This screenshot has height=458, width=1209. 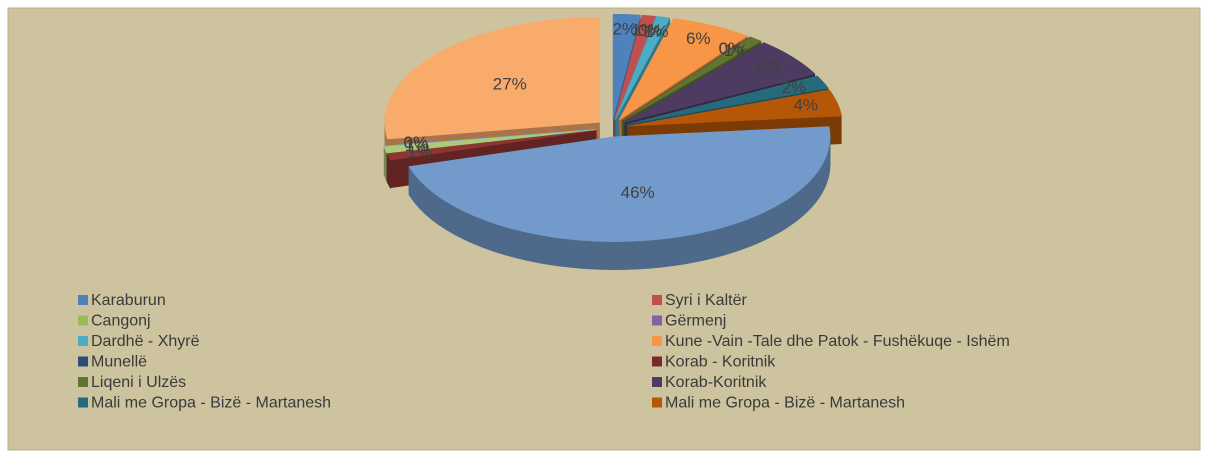 I want to click on legend-label: Liqeni i Ulzës, so click(x=138, y=382).